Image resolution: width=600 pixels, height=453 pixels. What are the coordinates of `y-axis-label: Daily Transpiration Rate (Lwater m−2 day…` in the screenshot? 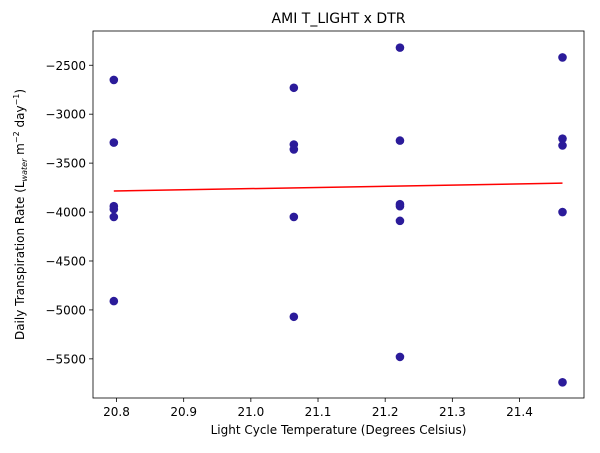 It's located at (20, 214).